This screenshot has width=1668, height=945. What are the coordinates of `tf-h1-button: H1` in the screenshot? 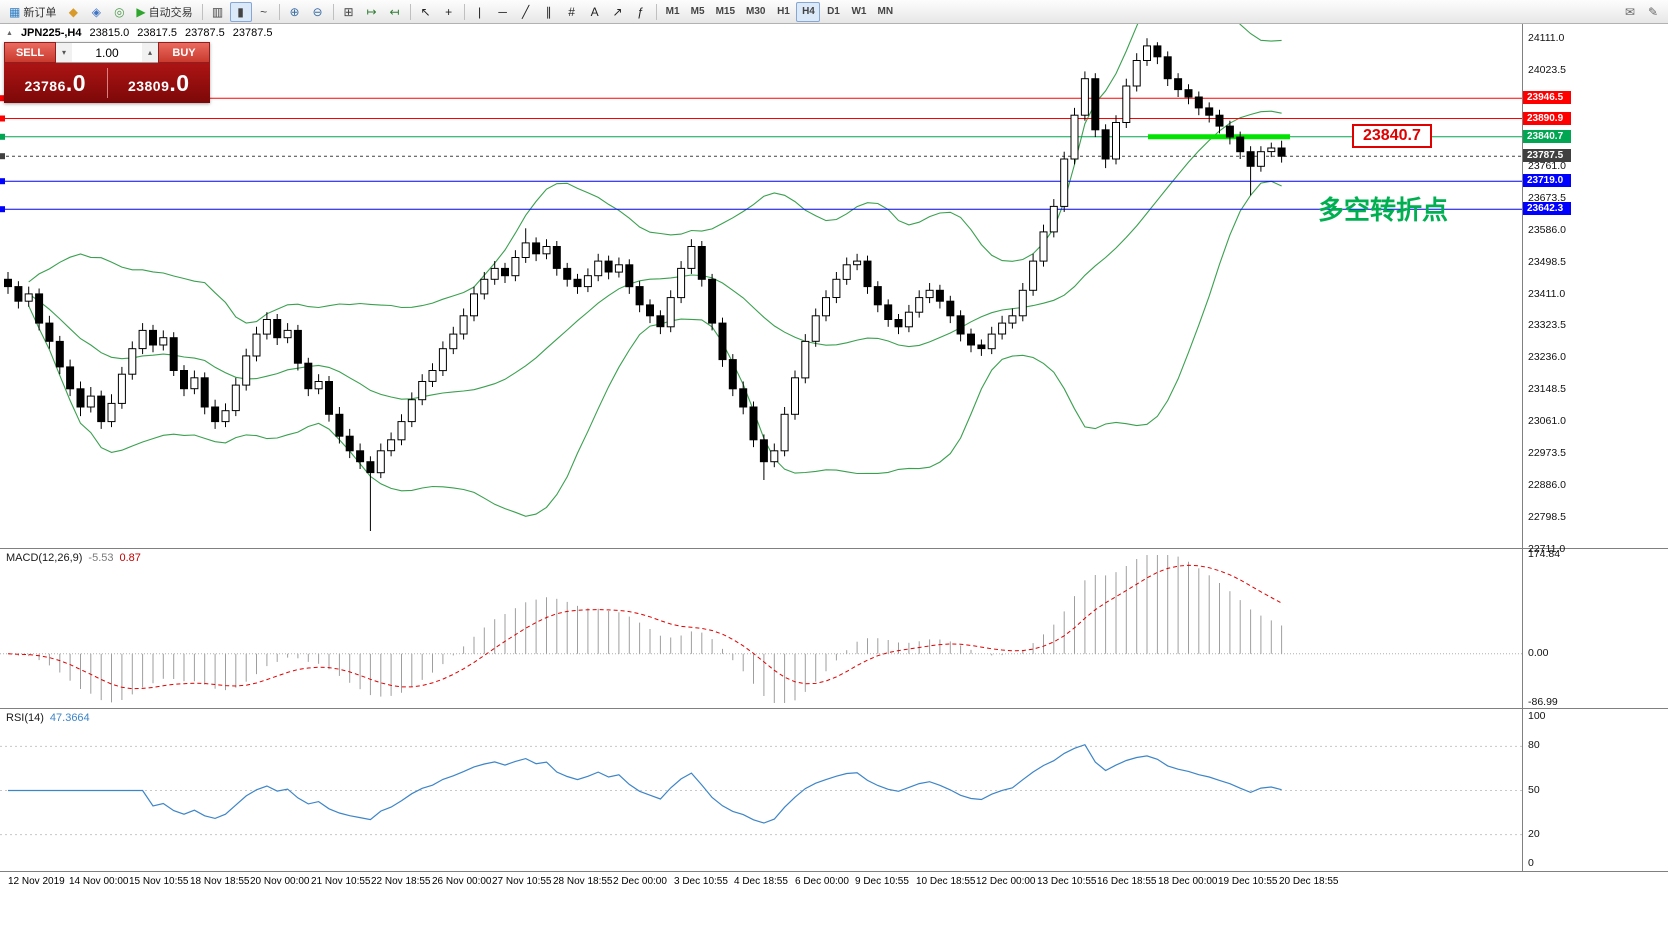 It's located at (783, 12).